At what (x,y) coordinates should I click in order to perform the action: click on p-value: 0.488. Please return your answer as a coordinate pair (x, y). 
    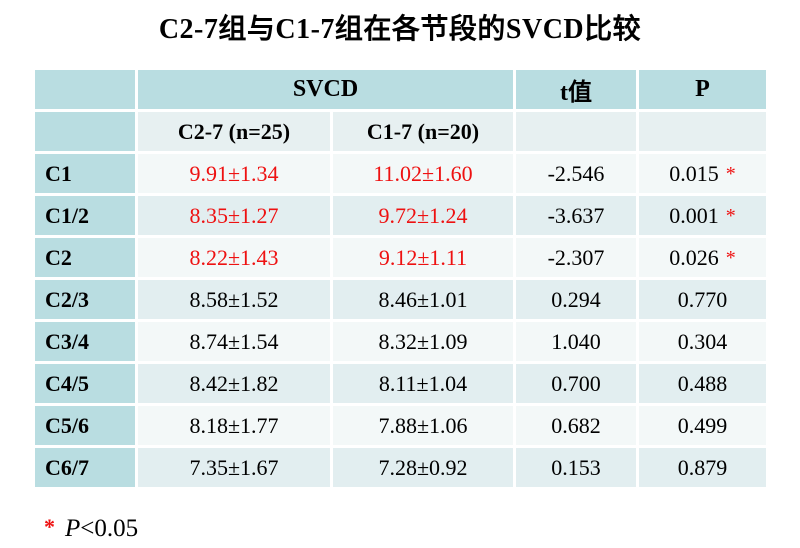
    Looking at the image, I should click on (702, 383).